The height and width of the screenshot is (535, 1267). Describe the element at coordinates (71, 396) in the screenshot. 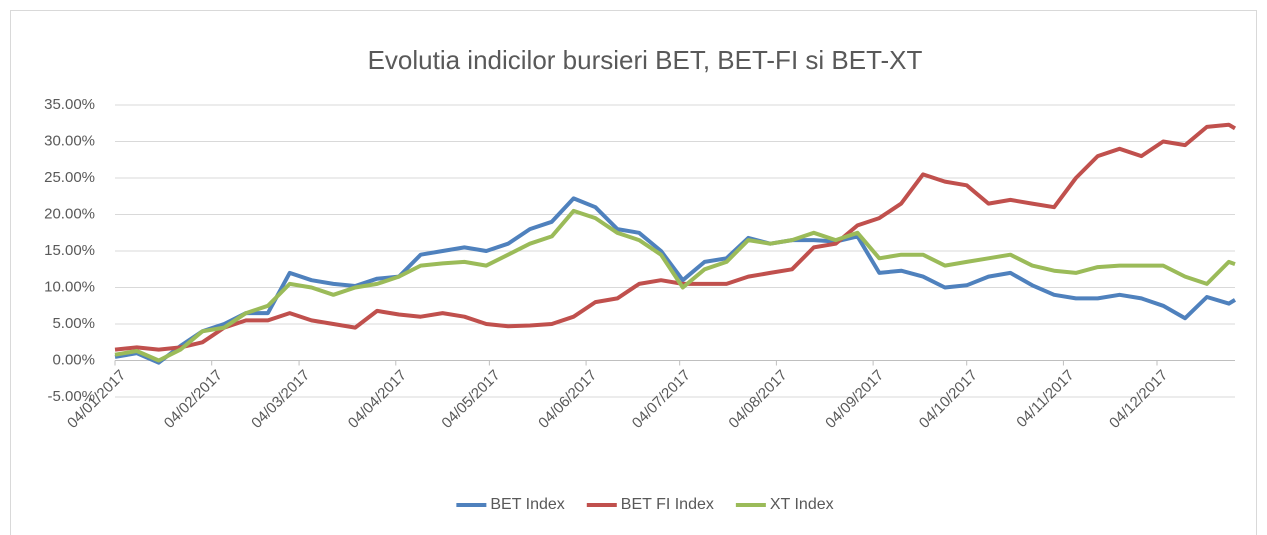

I see `y-tick-label: -5.00%` at that location.